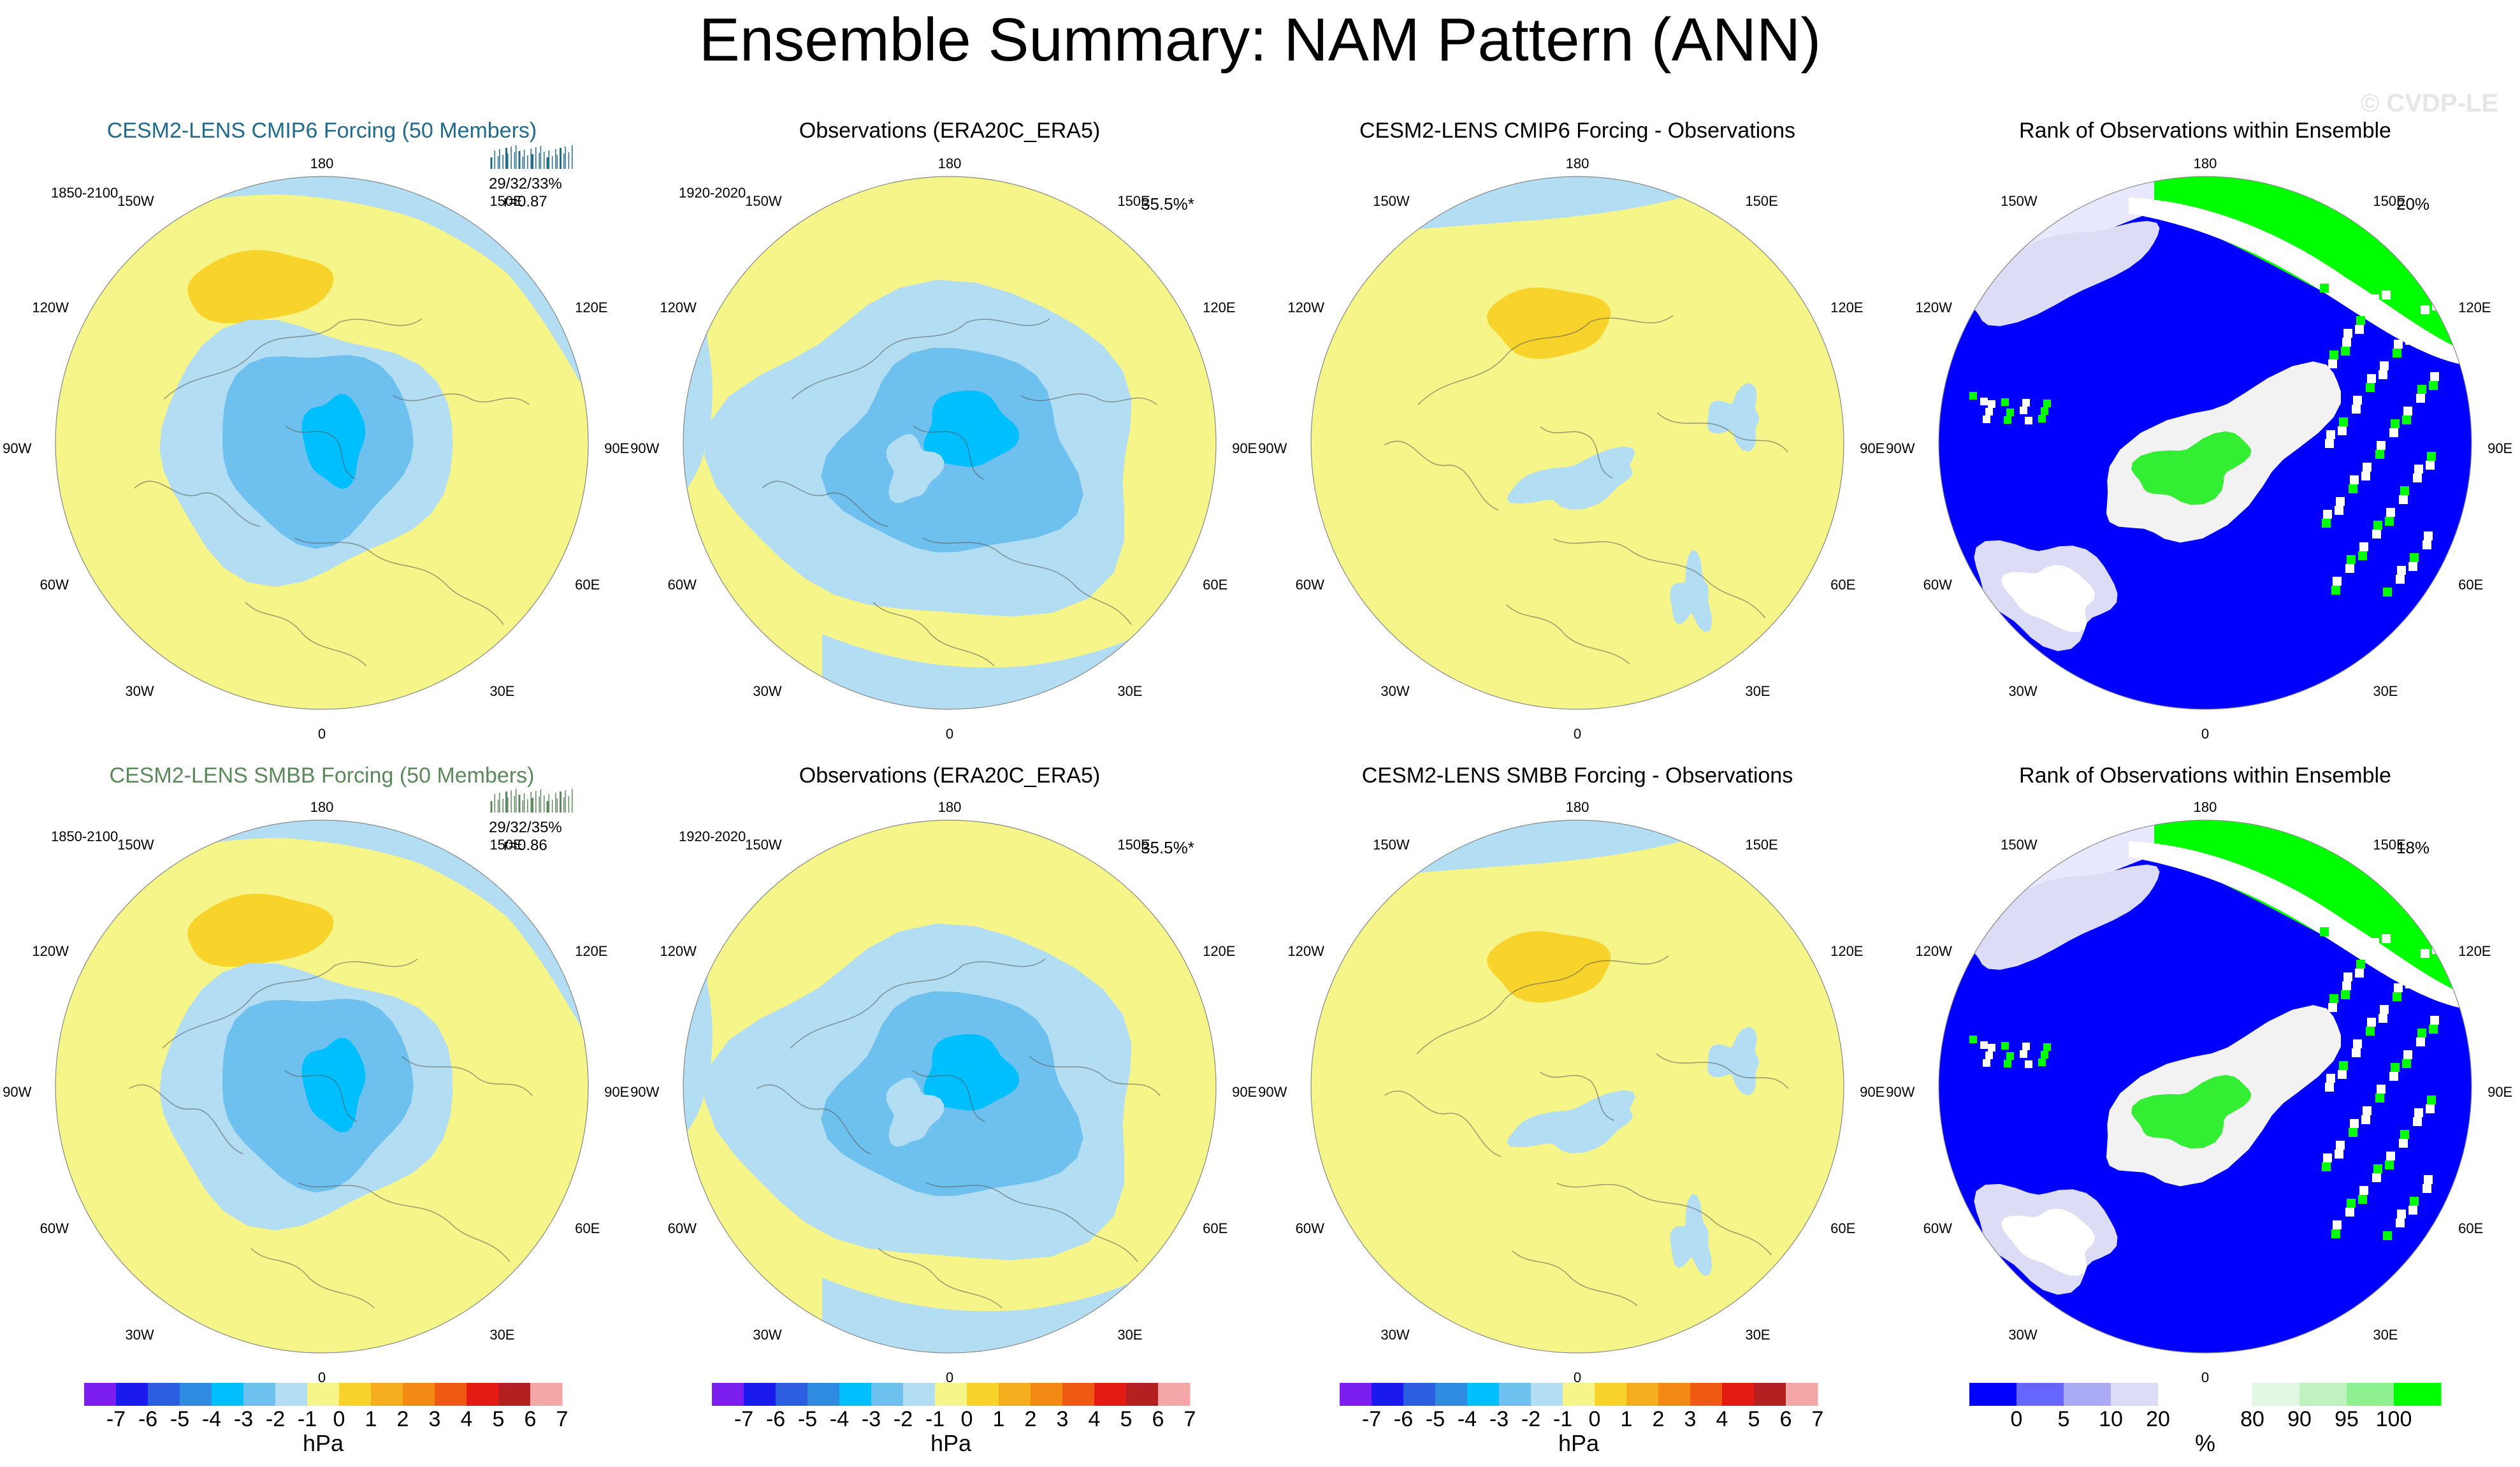 The height and width of the screenshot is (1467, 2520). Describe the element at coordinates (2205, 775) in the screenshot. I see `panel-title: Rank of Observations within Ensemble` at that location.